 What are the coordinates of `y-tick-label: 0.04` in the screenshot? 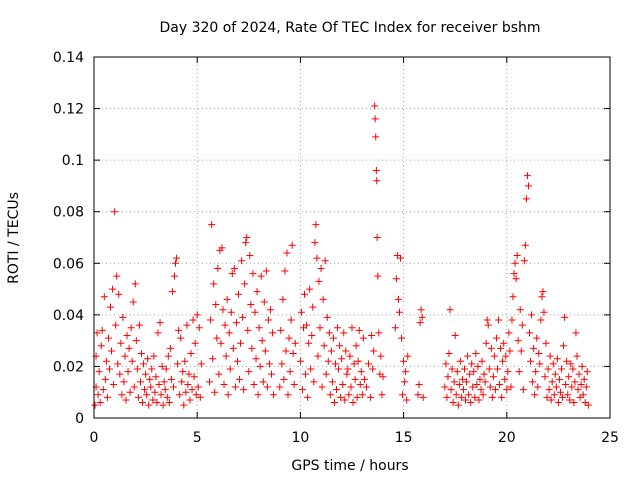 It's located at (68, 316).